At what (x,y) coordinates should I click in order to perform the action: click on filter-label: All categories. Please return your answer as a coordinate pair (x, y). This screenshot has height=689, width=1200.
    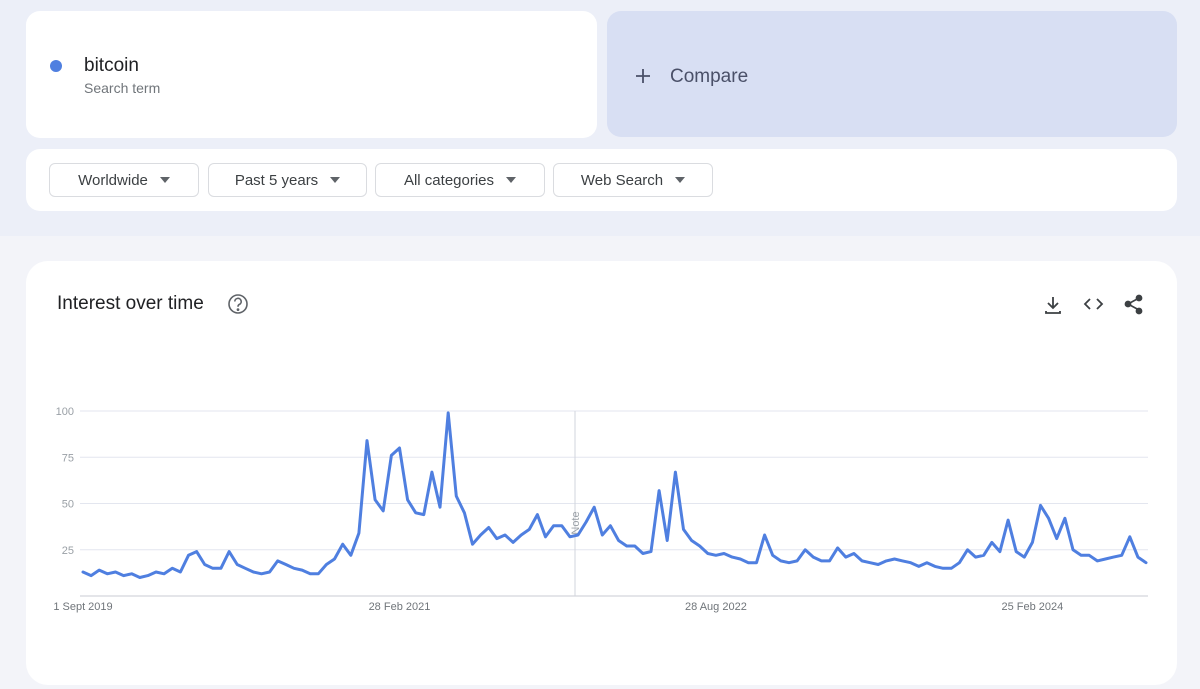
    Looking at the image, I should click on (449, 180).